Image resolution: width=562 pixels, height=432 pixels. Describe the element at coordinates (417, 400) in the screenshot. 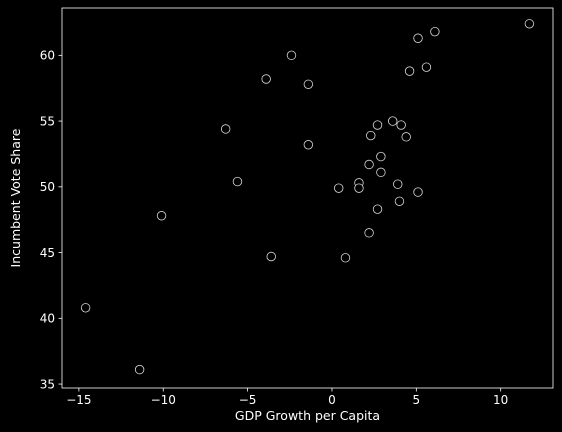

I see `x-tick-label: 5` at that location.